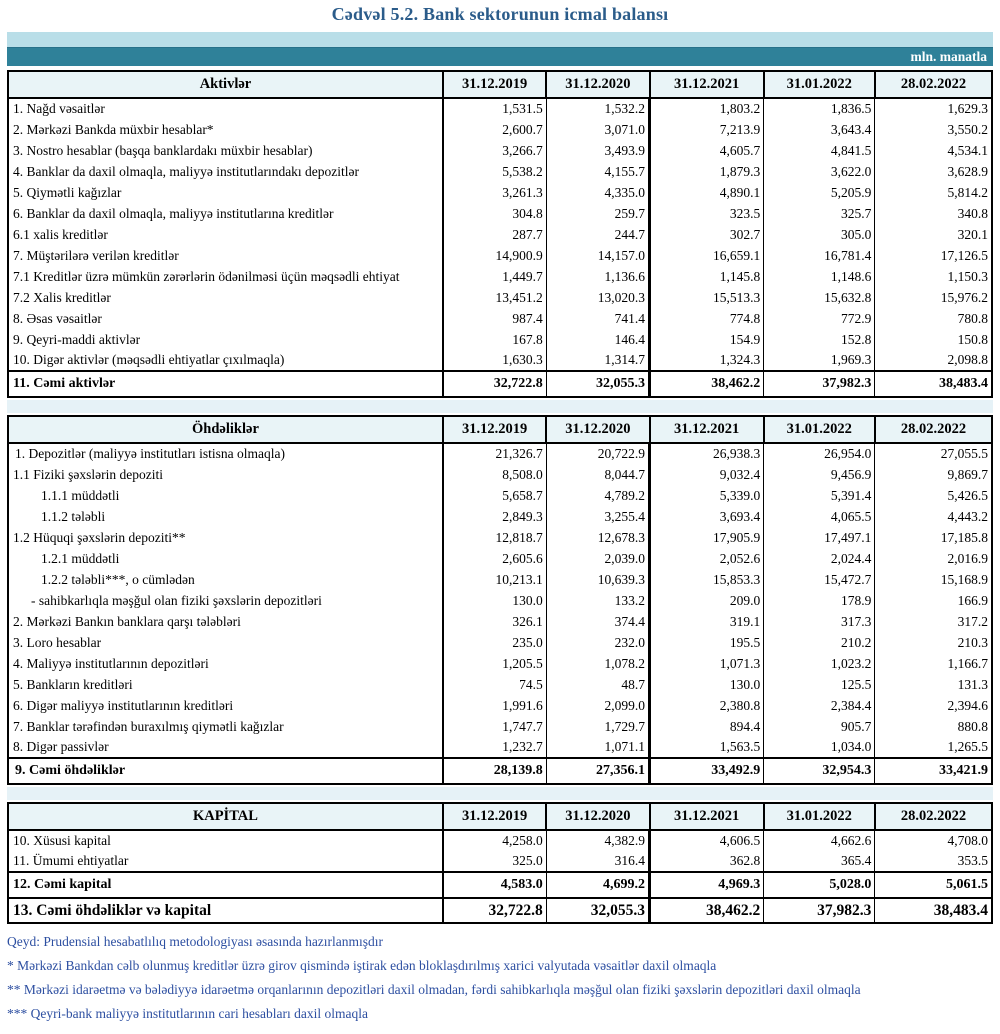 Image resolution: width=1000 pixels, height=1034 pixels. What do you see at coordinates (819, 213) in the screenshot?
I see `value-cell: 325.7` at bounding box center [819, 213].